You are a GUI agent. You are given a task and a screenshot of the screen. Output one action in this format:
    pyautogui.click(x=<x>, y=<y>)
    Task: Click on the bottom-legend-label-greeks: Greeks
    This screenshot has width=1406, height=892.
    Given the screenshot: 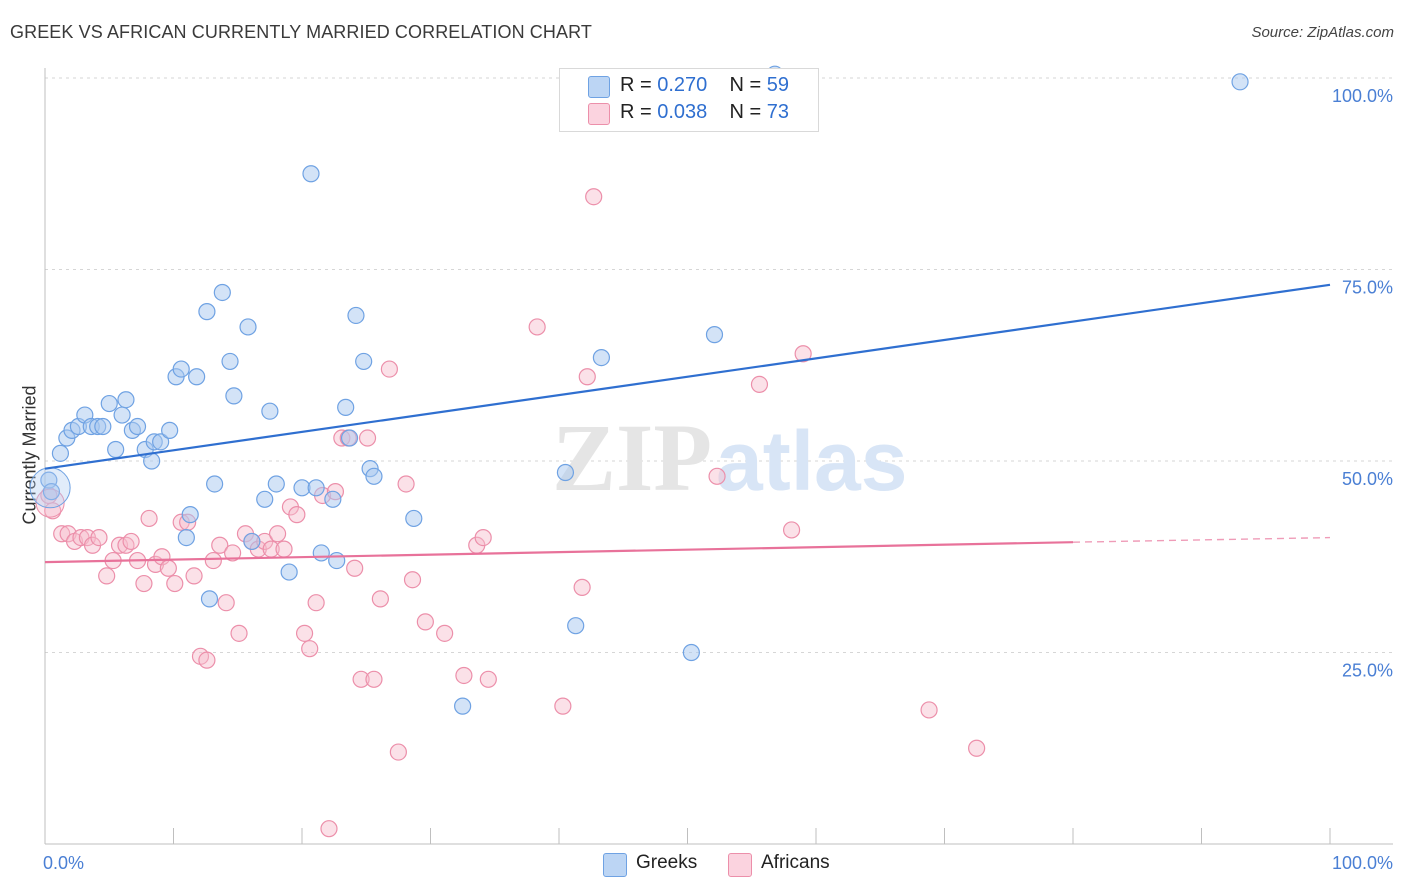 What is the action you would take?
    pyautogui.click(x=667, y=862)
    